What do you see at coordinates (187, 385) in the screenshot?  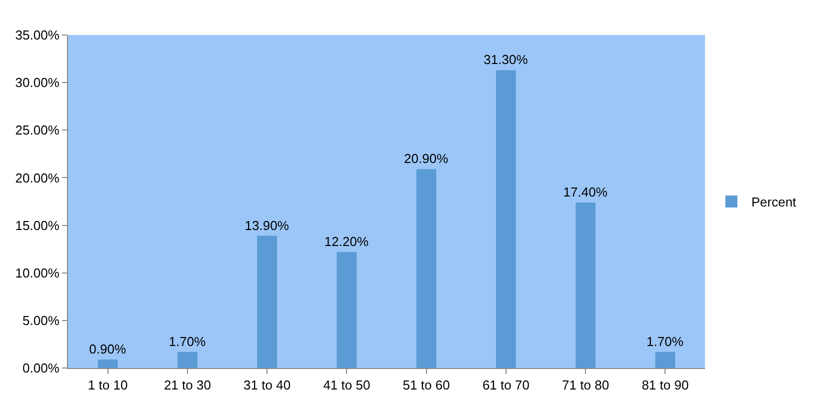 I see `x-tick-label: 21 to 30` at bounding box center [187, 385].